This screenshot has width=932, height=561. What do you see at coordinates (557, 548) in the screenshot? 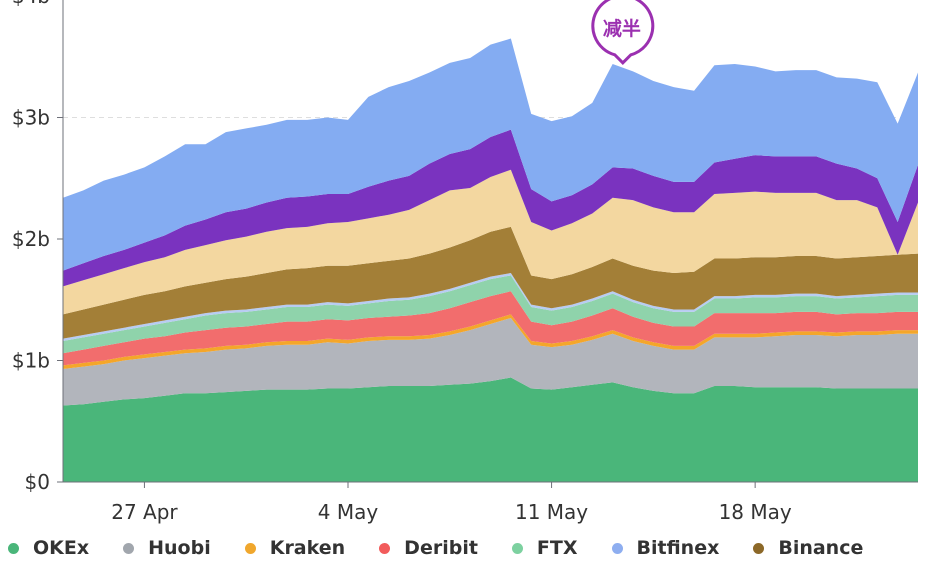
I see `legend-label: FTX` at bounding box center [557, 548].